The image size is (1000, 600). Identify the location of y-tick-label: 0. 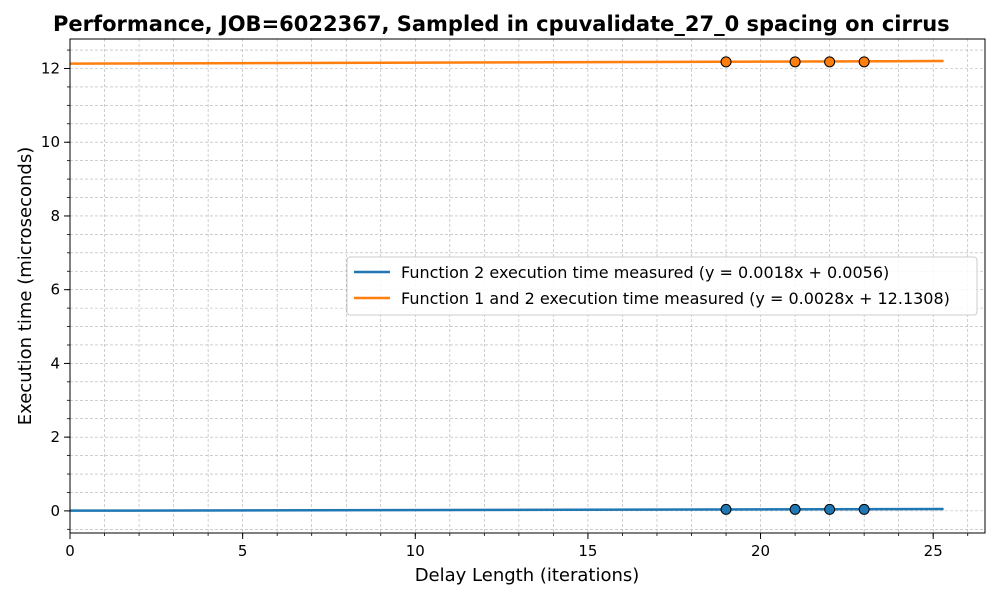
(55, 511).